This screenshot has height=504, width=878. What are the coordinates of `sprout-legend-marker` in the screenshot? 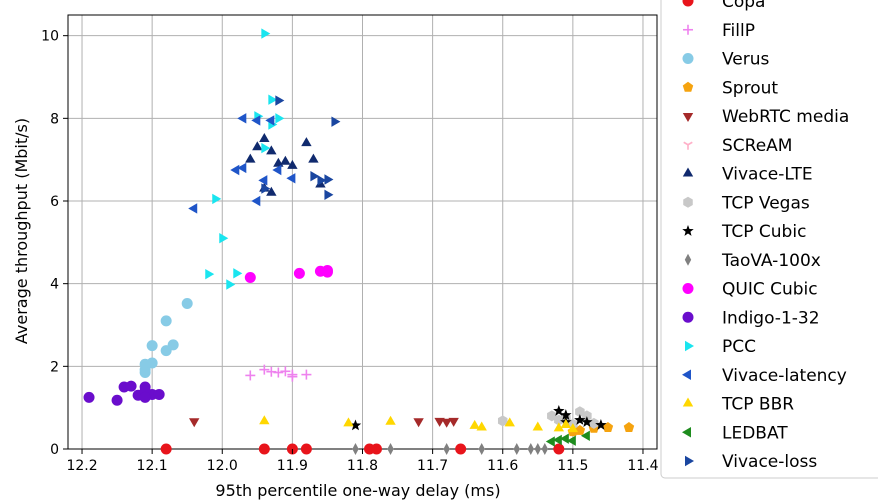 It's located at (688, 86).